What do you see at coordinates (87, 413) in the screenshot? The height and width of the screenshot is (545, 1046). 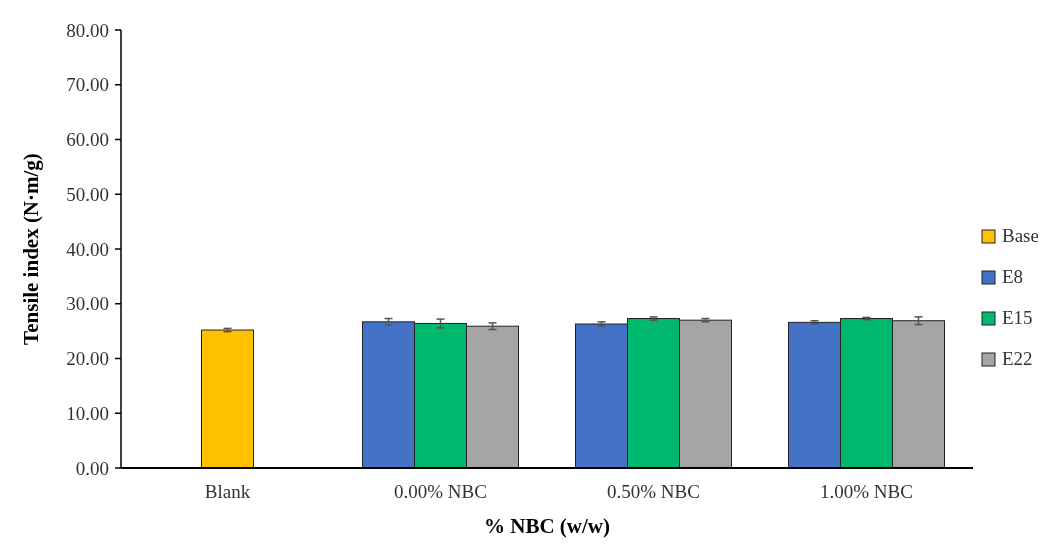 I see `y-tick-label: 10.00` at bounding box center [87, 413].